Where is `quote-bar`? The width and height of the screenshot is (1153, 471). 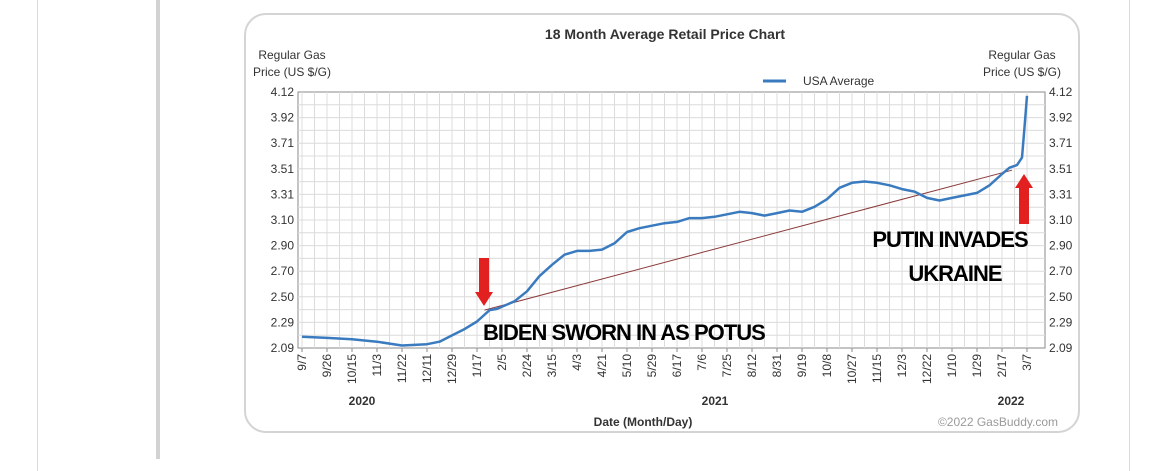
quote-bar is located at coordinates (158, 229).